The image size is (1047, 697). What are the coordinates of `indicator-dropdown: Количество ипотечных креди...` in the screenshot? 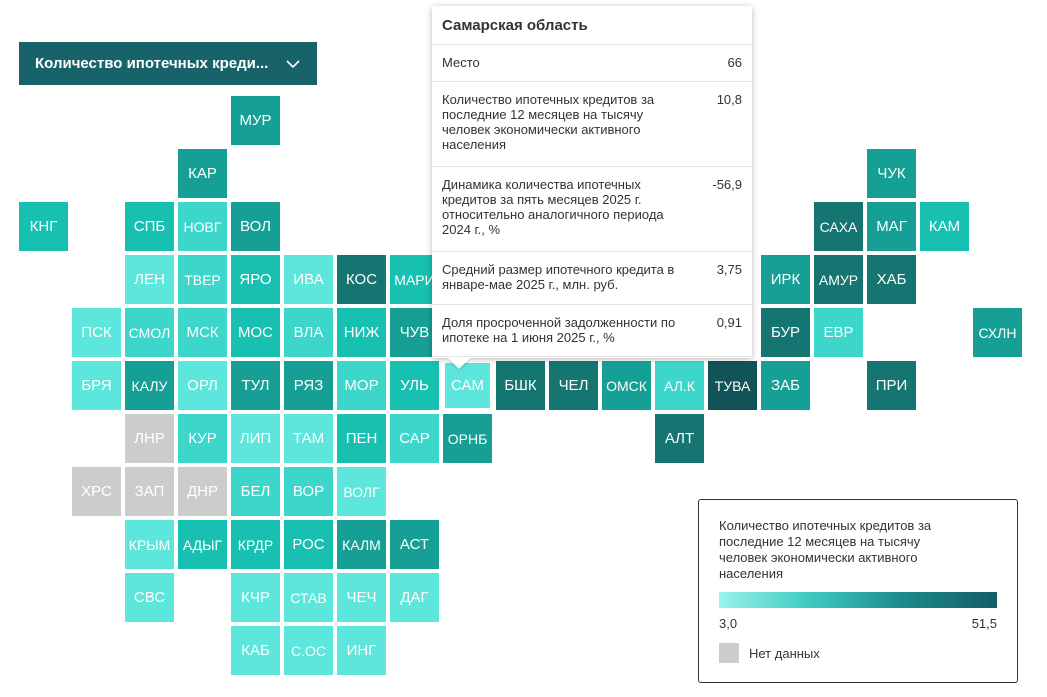 It's located at (168, 63).